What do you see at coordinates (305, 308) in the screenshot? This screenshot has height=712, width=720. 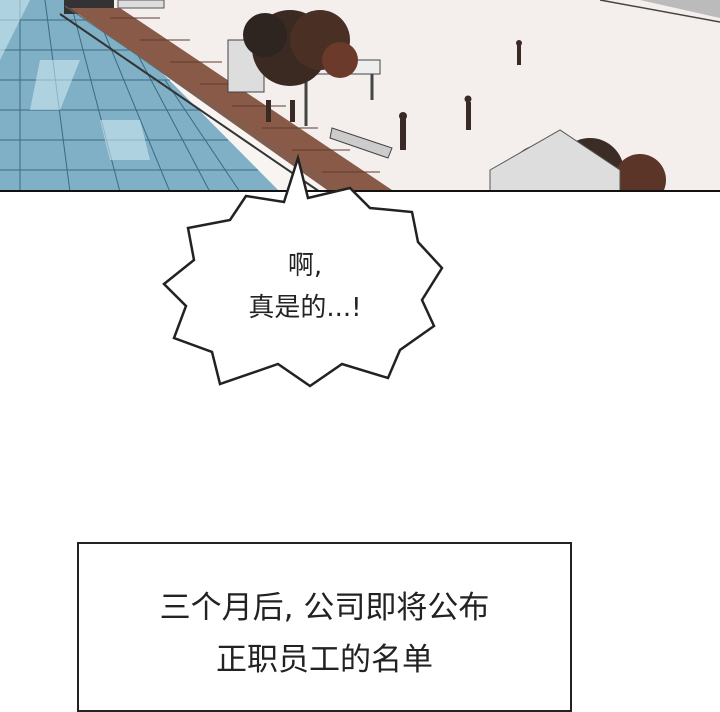 I see `bubble-line-2: 真是的...!` at bounding box center [305, 308].